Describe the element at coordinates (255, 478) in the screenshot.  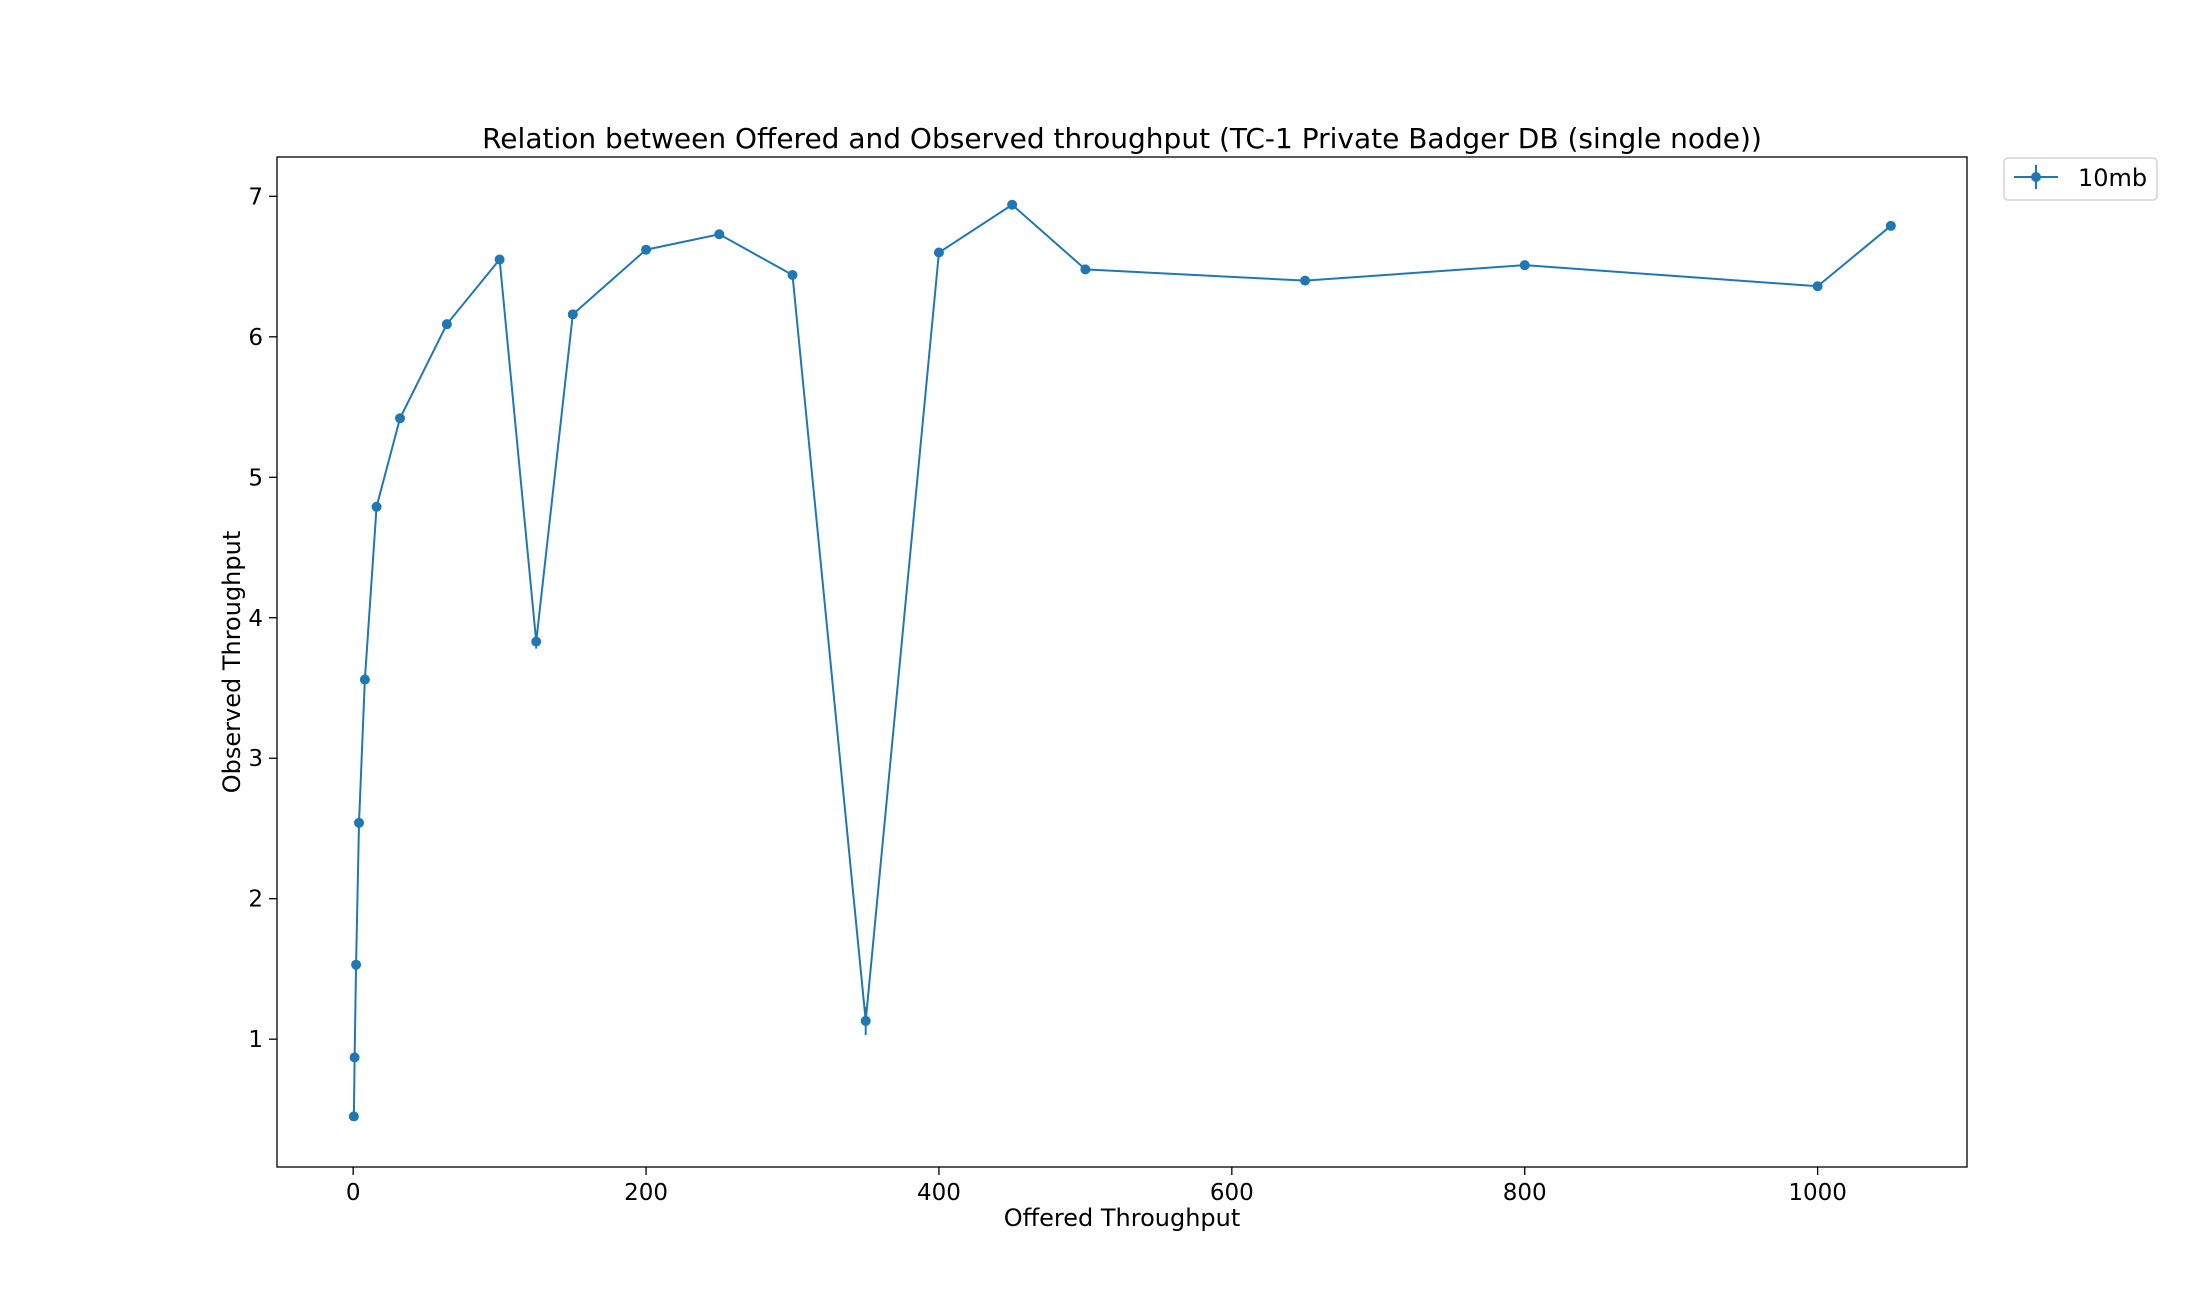
I see `y-tick-label: 5` at that location.